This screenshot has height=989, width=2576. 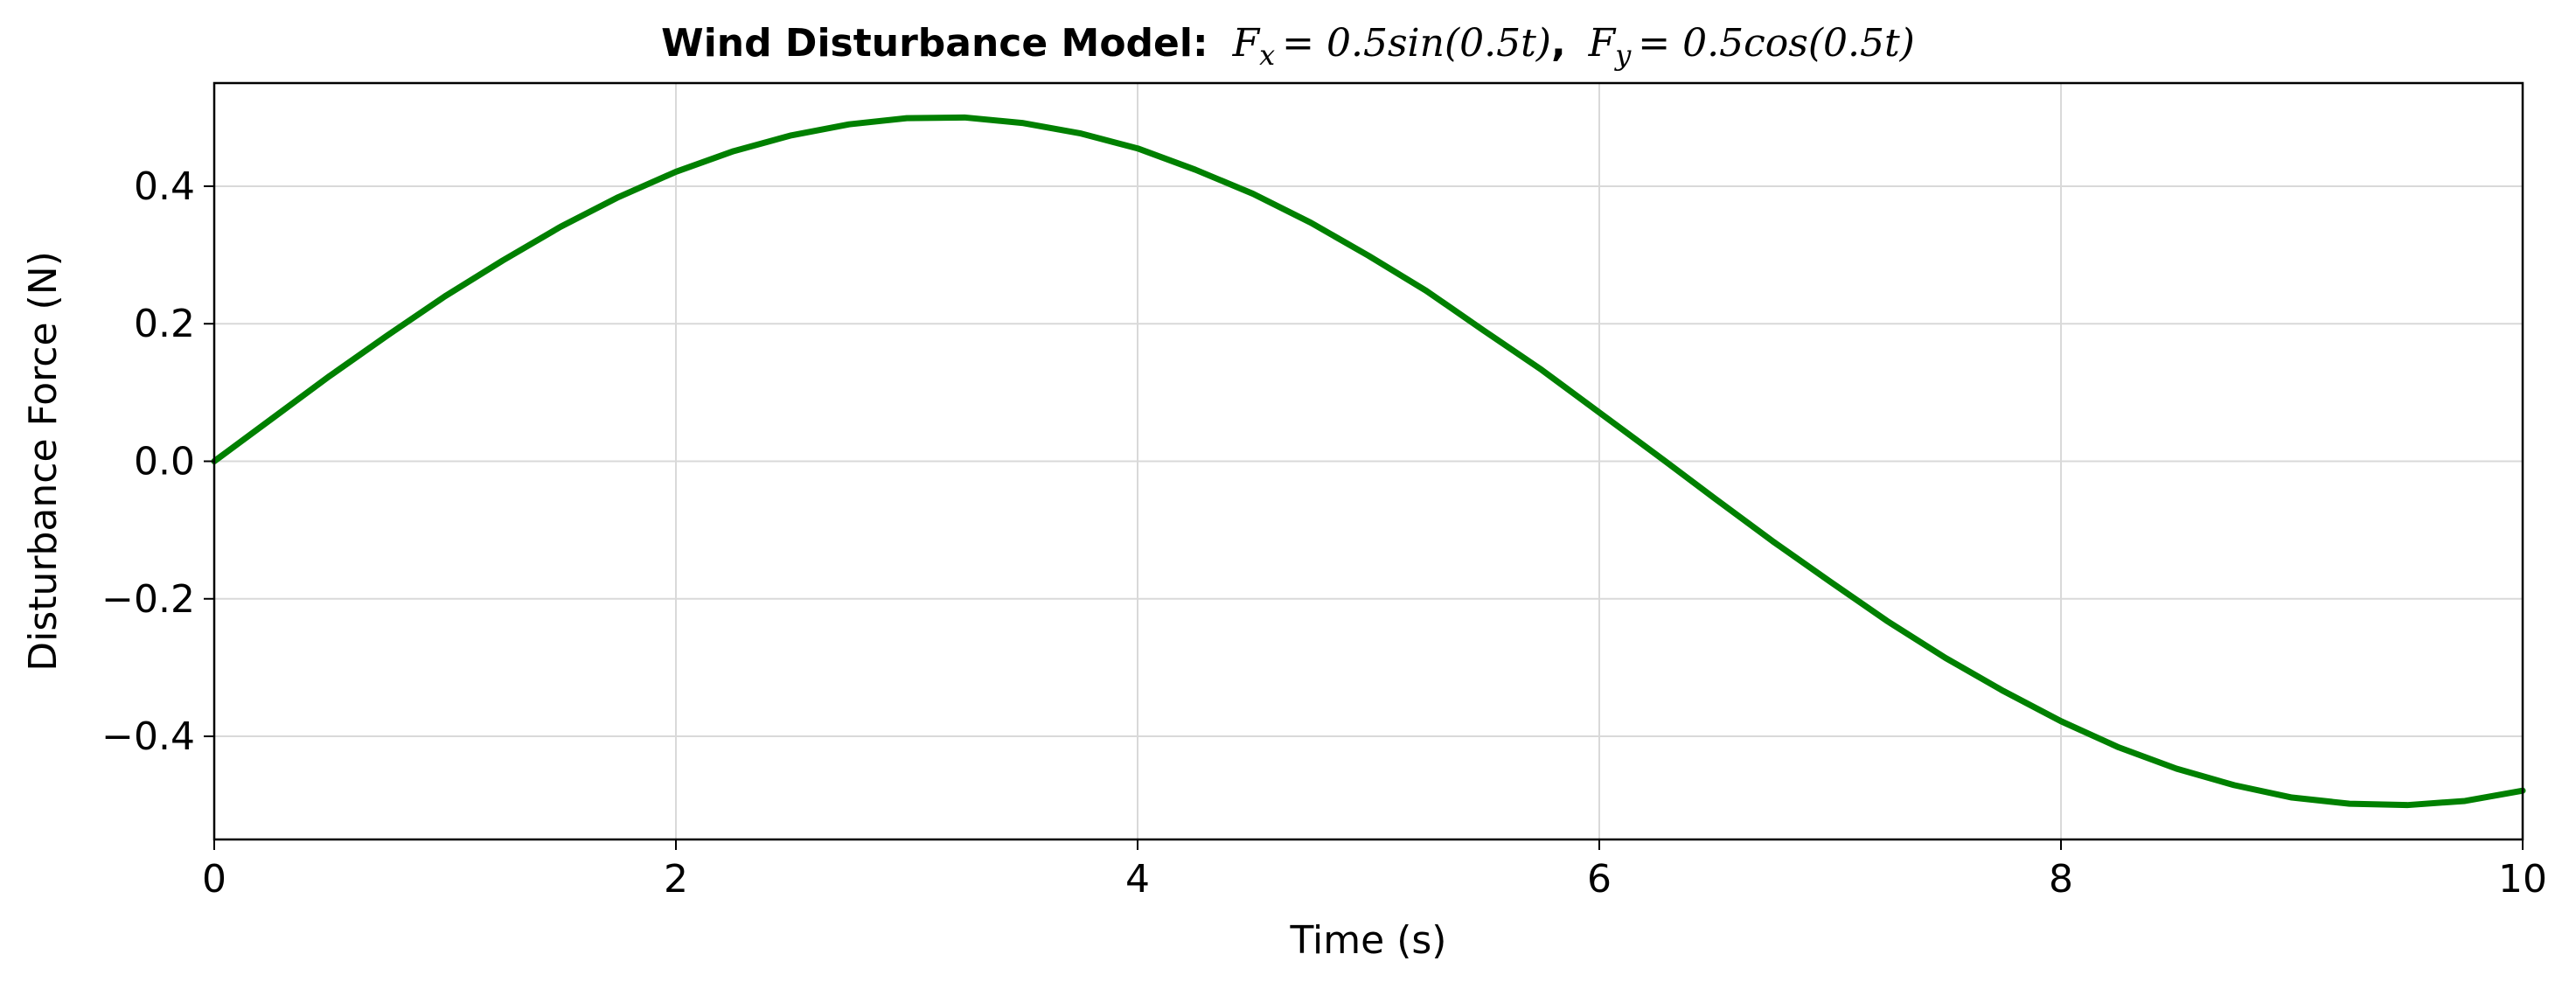 What do you see at coordinates (164, 462) in the screenshot?
I see `y-tick-label: 0.0` at bounding box center [164, 462].